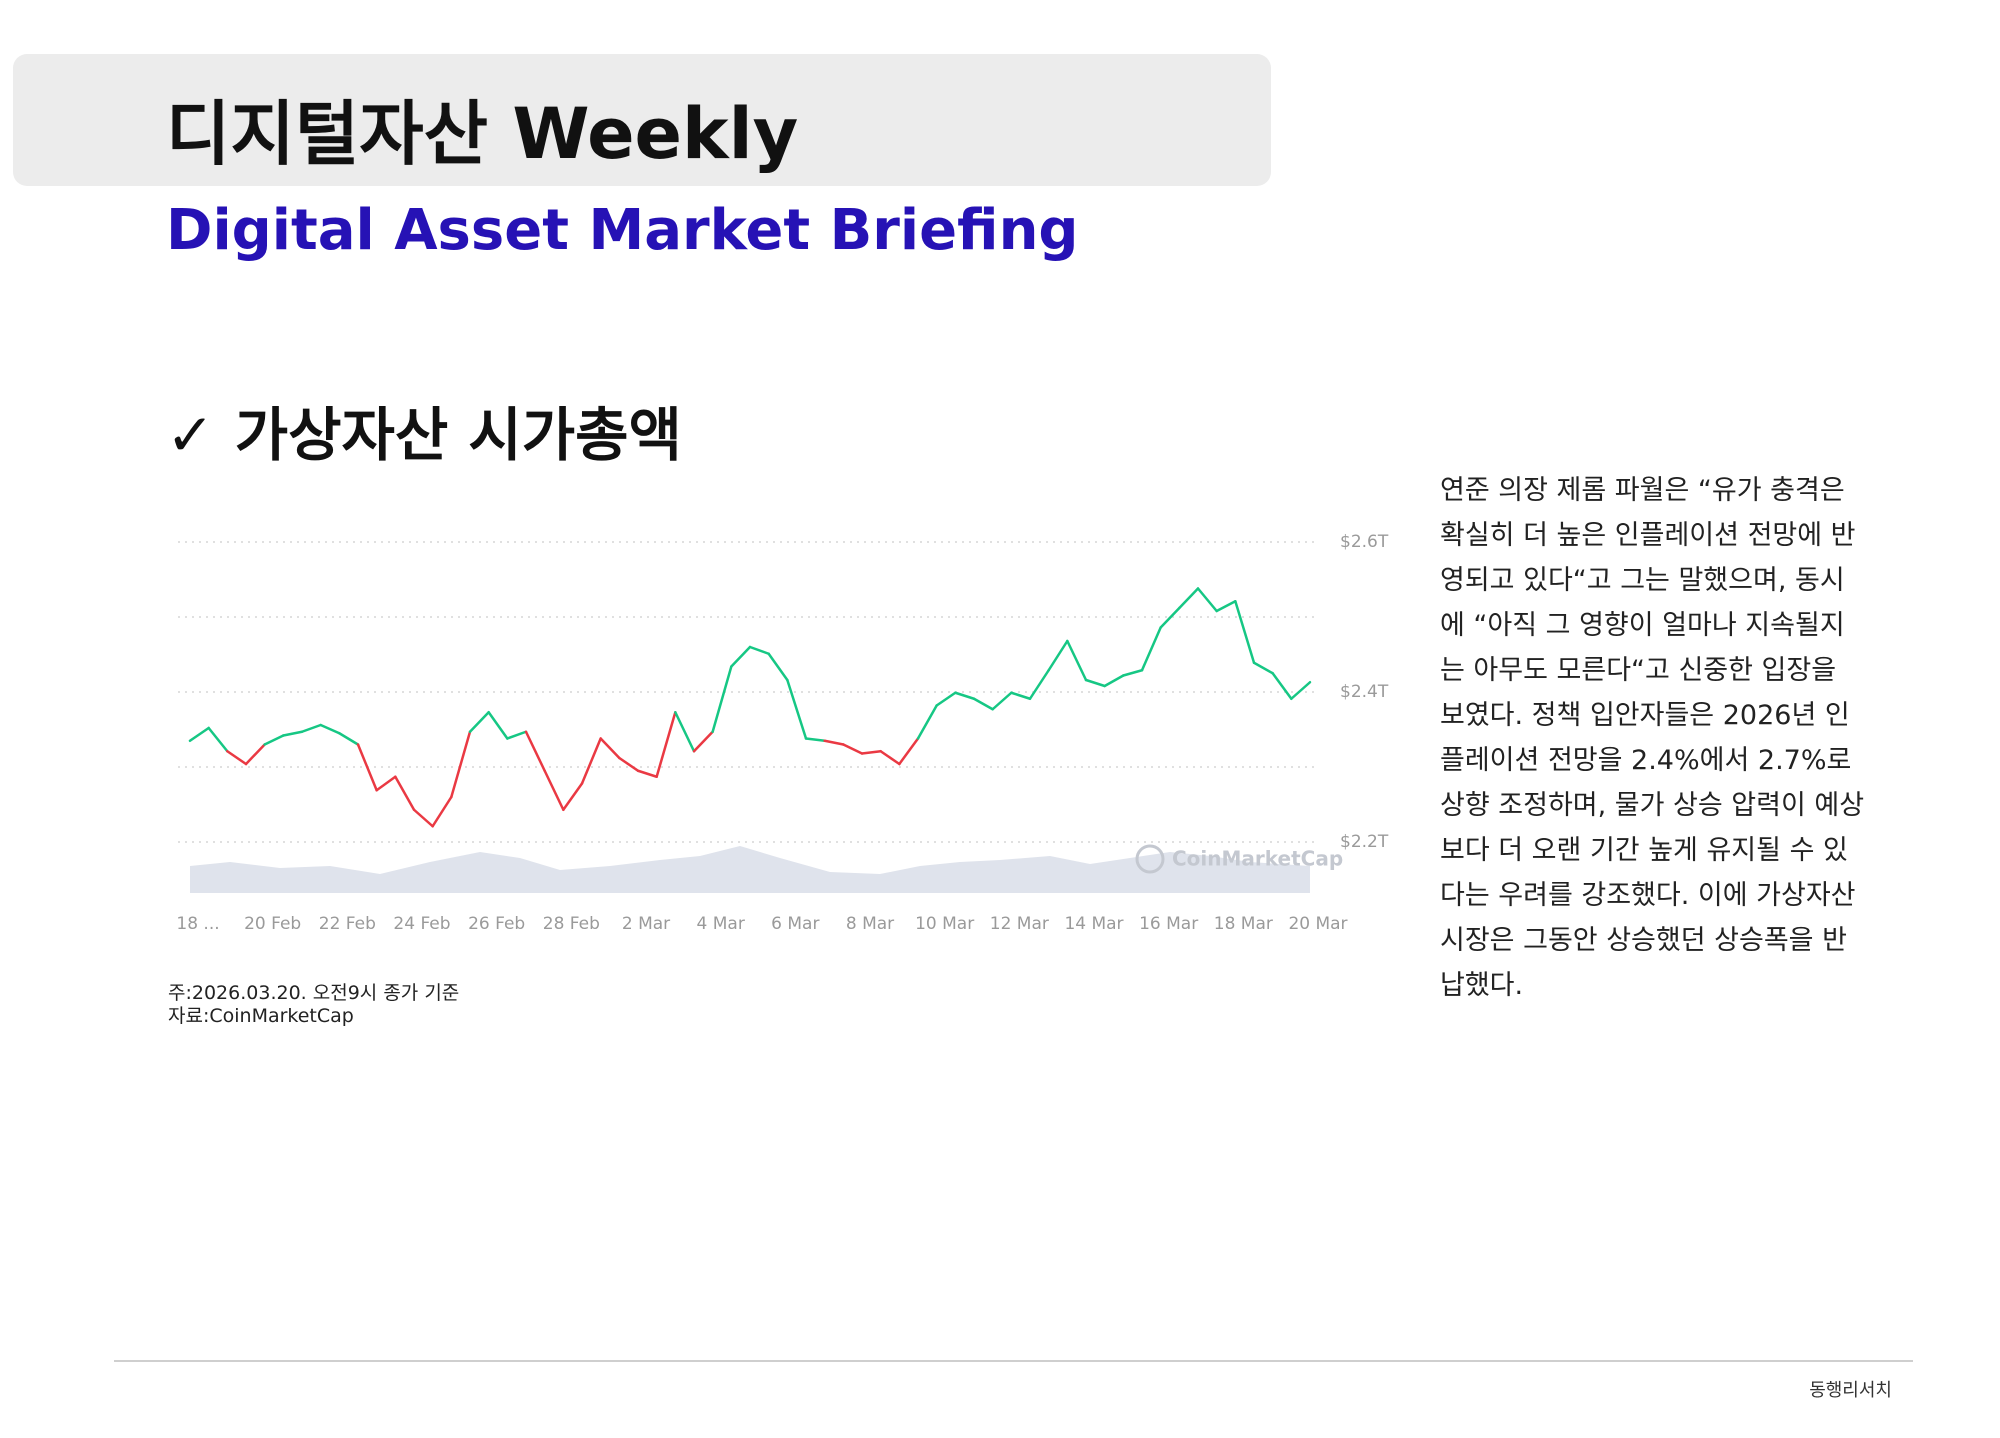 The image size is (2000, 1438). What do you see at coordinates (1168, 924) in the screenshot?
I see `x-tick-label: 16 Mar` at bounding box center [1168, 924].